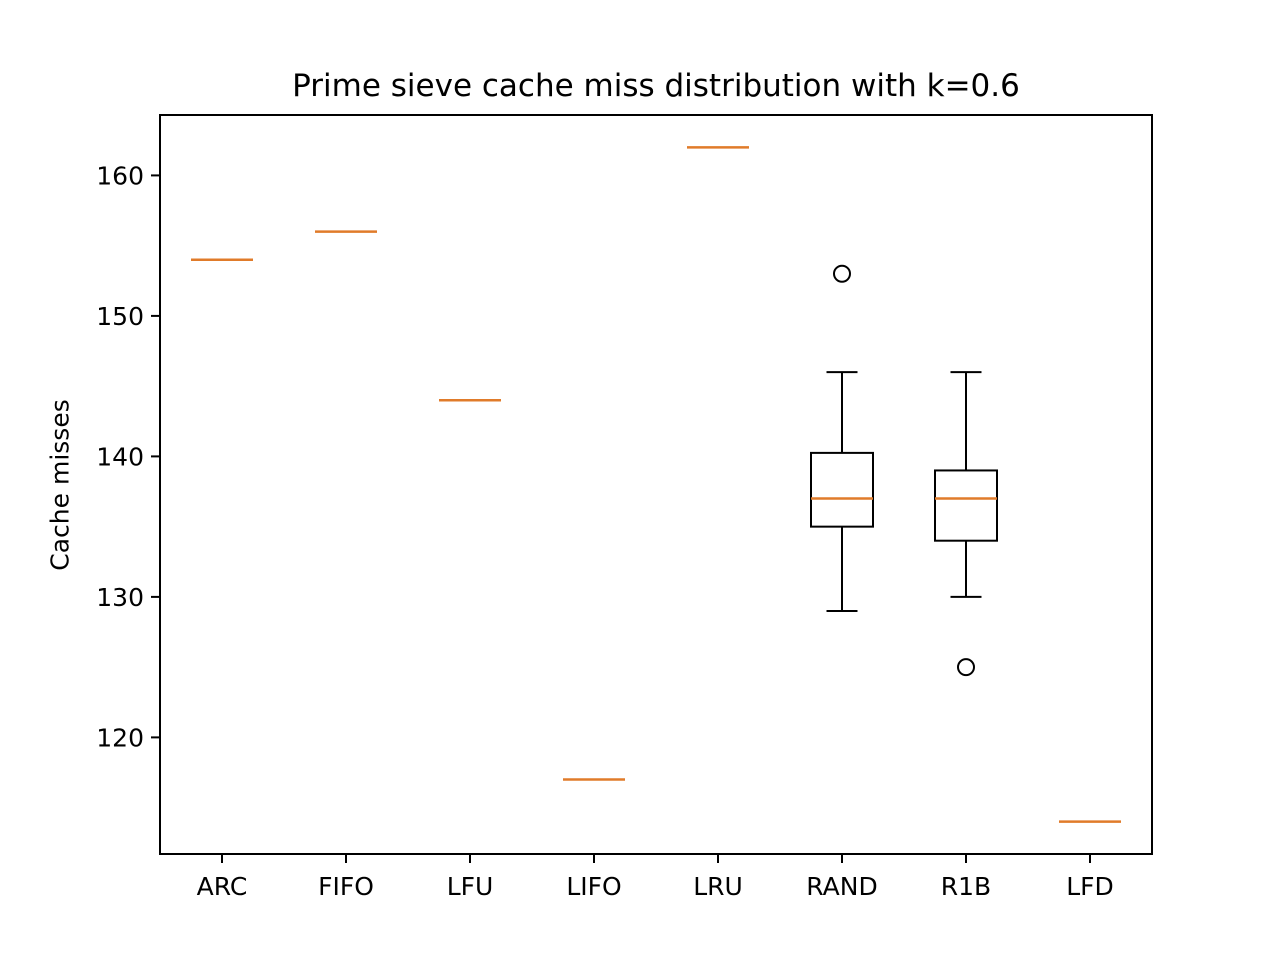  I want to click on x-tick-label: ARC, so click(222, 886).